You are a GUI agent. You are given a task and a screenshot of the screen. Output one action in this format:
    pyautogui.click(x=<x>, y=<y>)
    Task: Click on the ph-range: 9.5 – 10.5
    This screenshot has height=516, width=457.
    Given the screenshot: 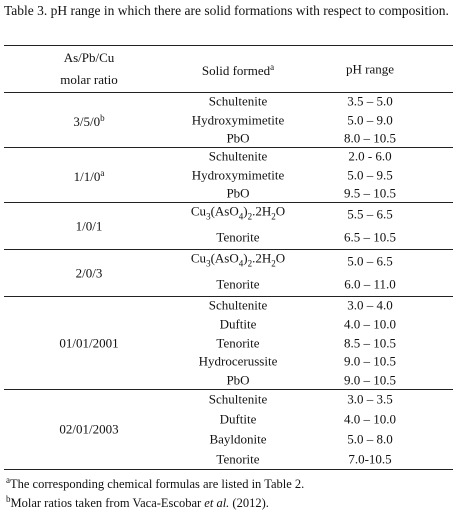 What is the action you would take?
    pyautogui.click(x=370, y=193)
    